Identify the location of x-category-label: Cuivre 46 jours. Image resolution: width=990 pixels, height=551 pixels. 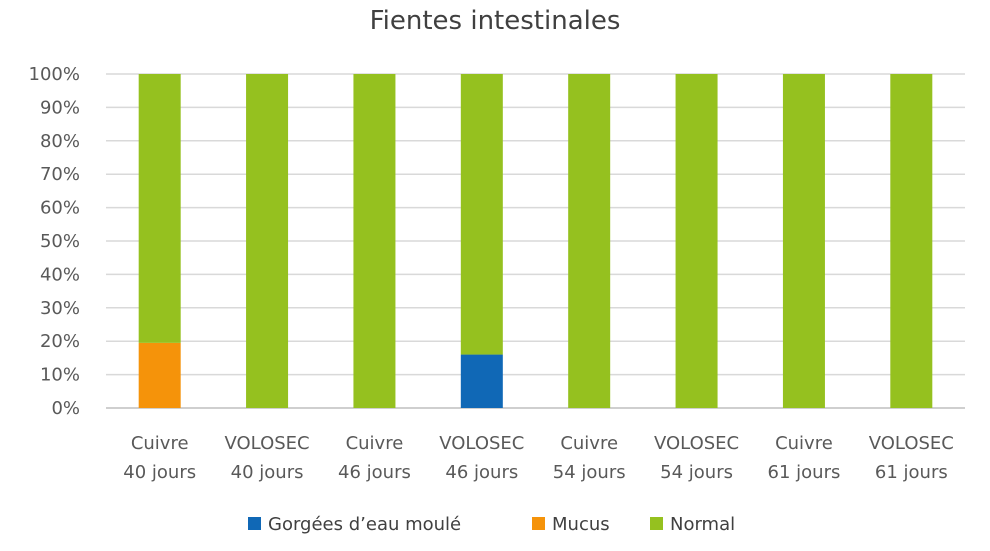
(374, 458).